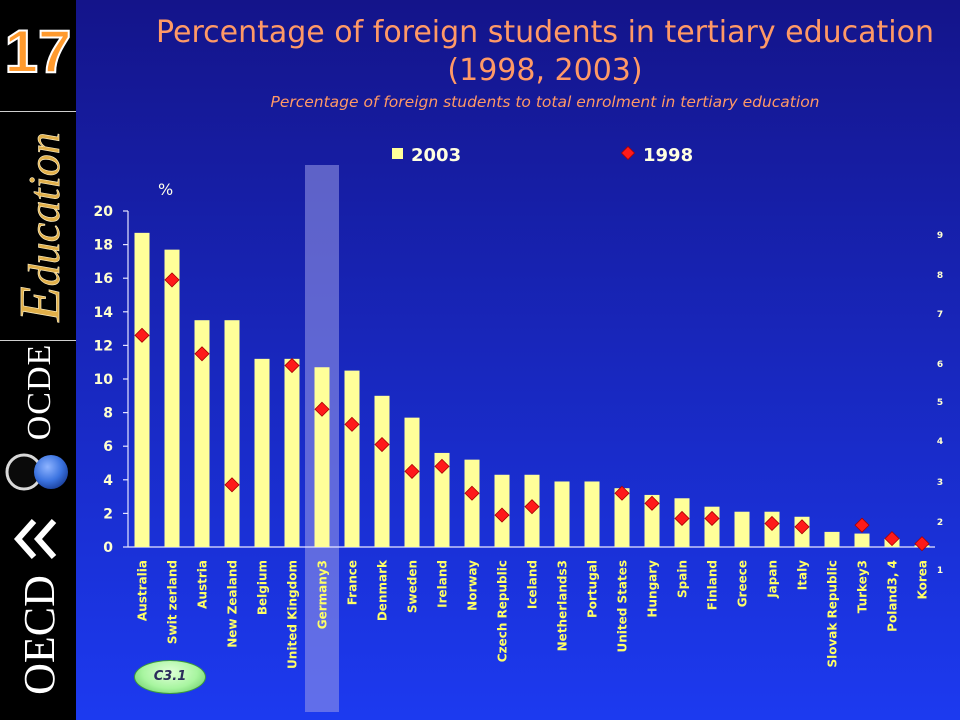 The height and width of the screenshot is (720, 960). I want to click on marker-1998-japan, so click(772, 523).